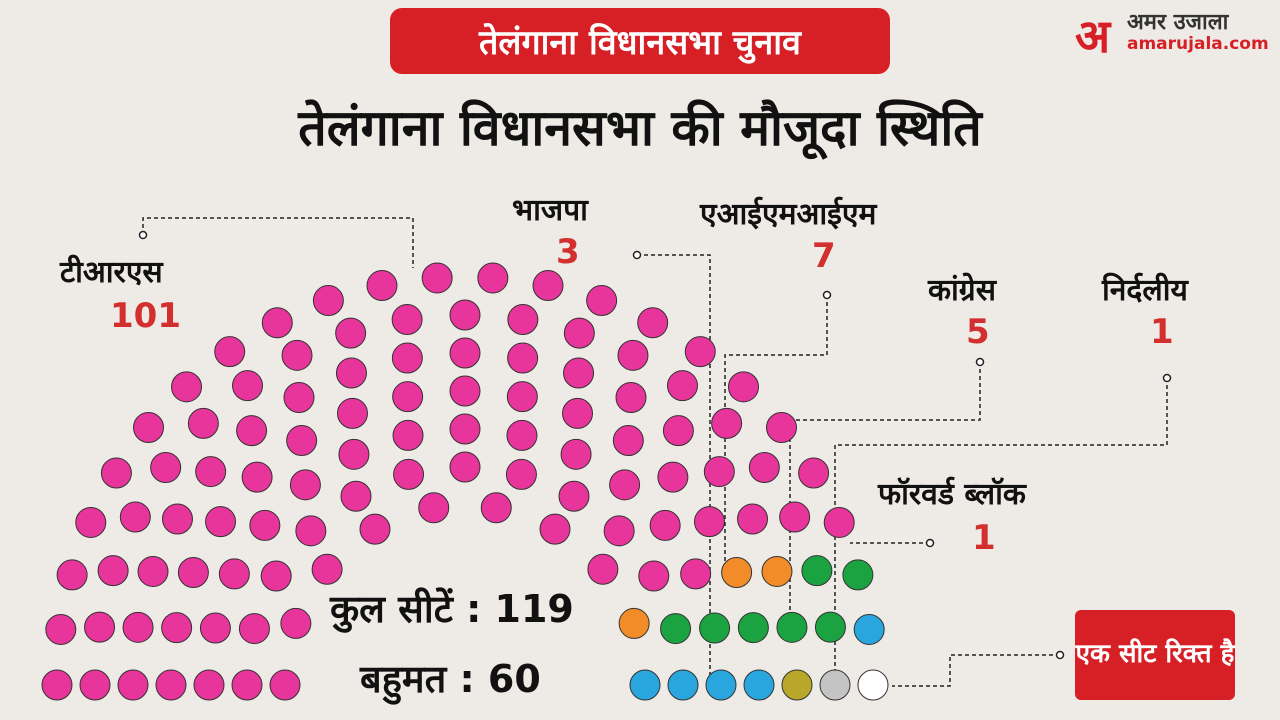 The height and width of the screenshot is (720, 1280). What do you see at coordinates (640, 128) in the screenshot?
I see `title: तेलंगाना विधानसभा की मौजूदा स्थिति` at bounding box center [640, 128].